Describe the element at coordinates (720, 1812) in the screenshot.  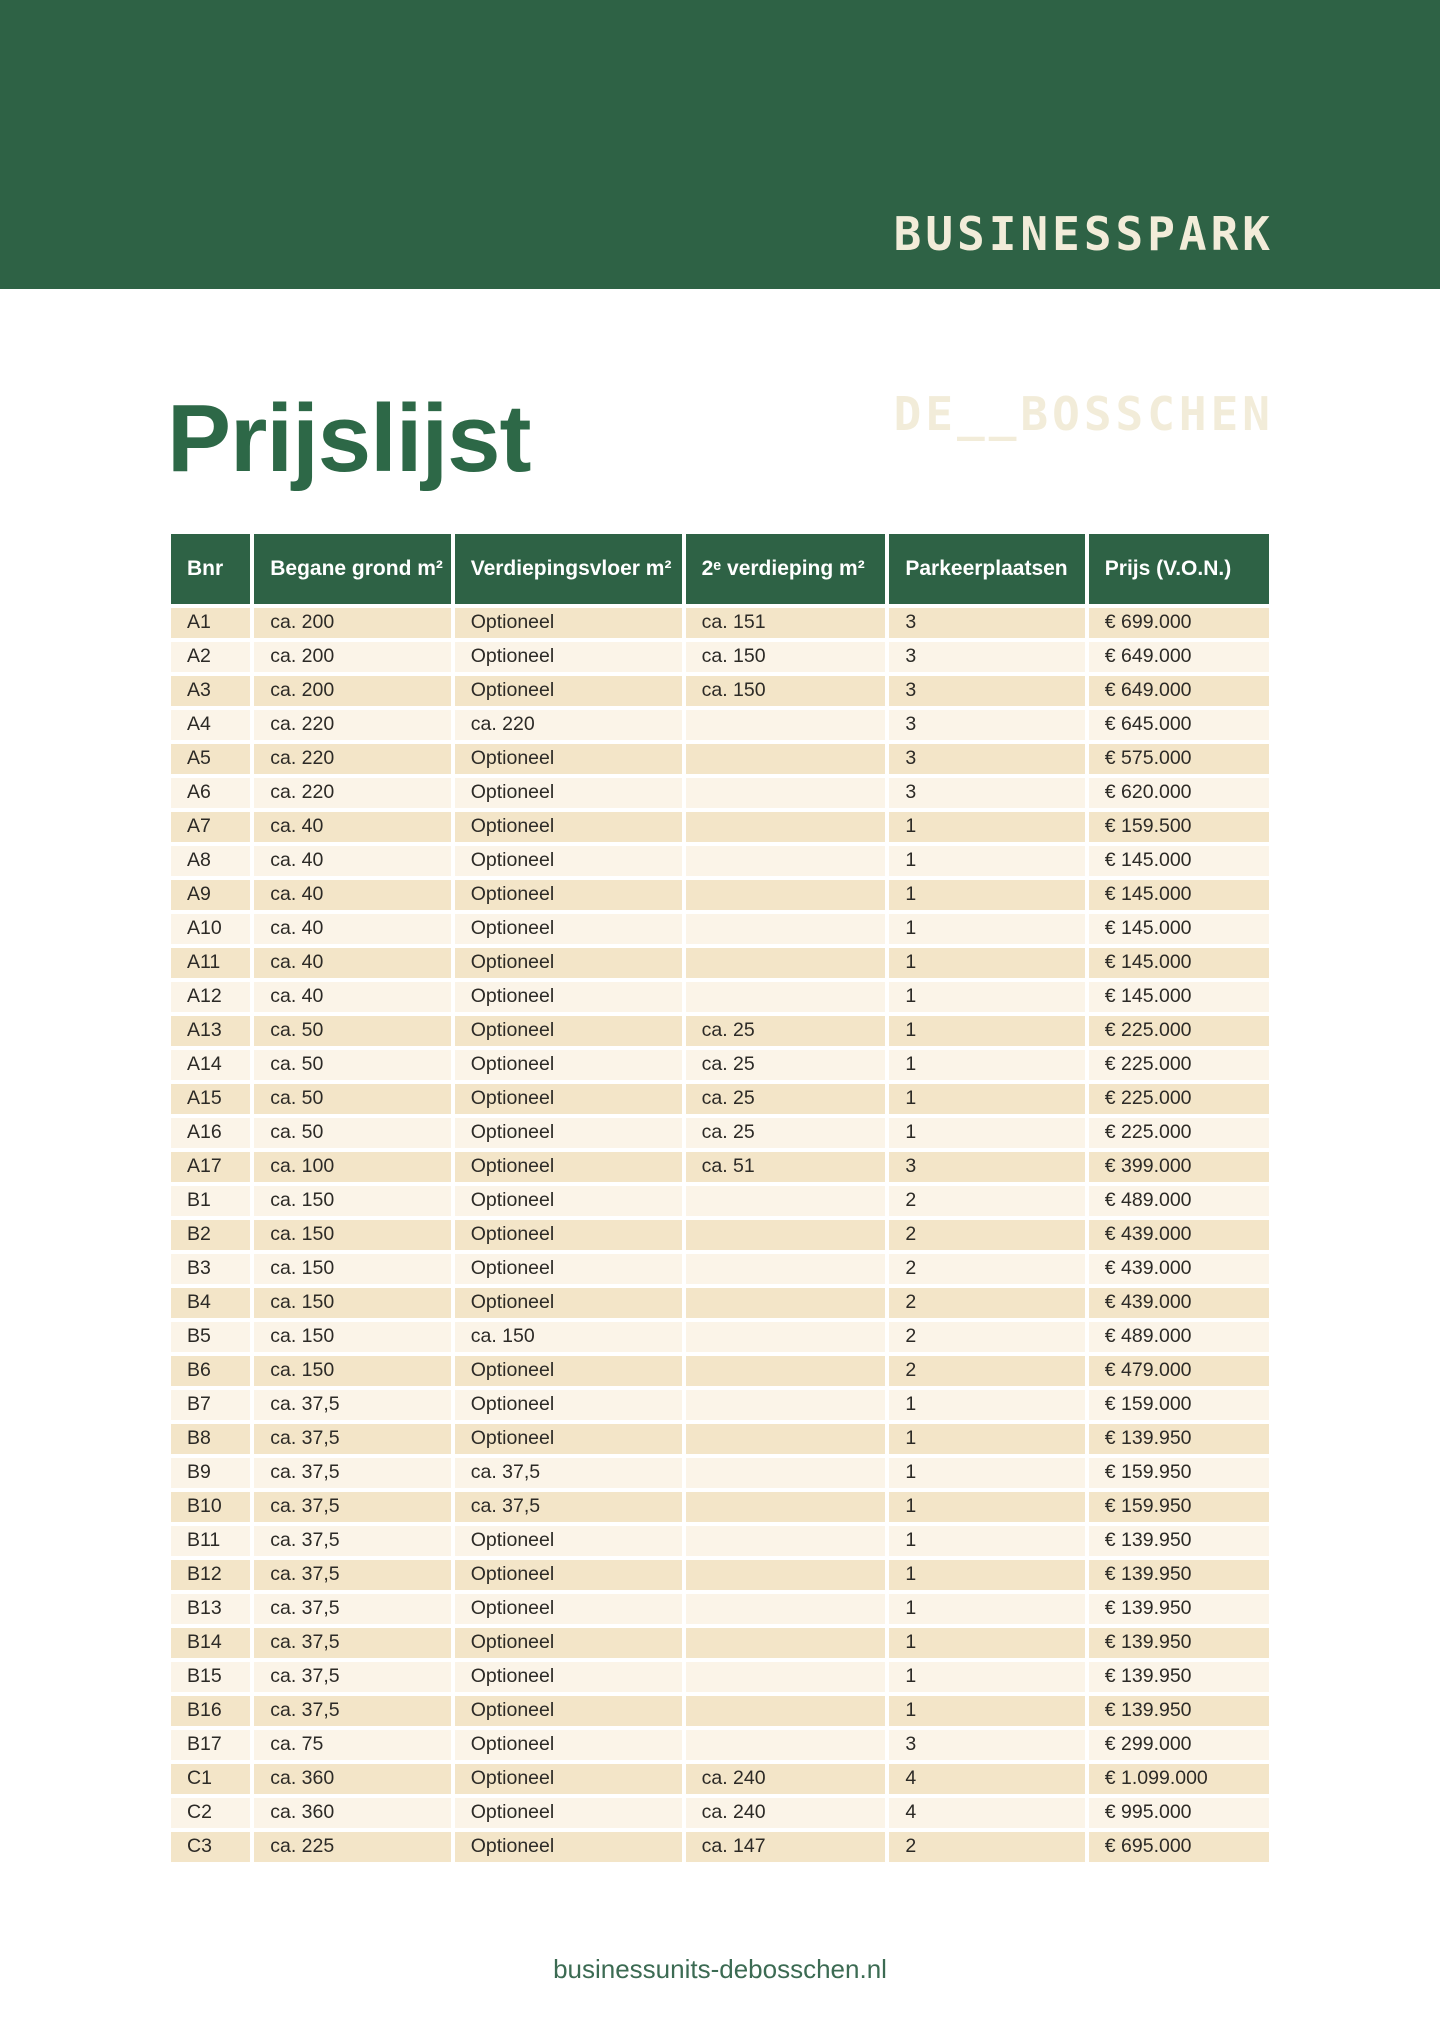
I see `table-row: C2 ca. 360 Optioneel ca. 240 4 € 995.000` at that location.